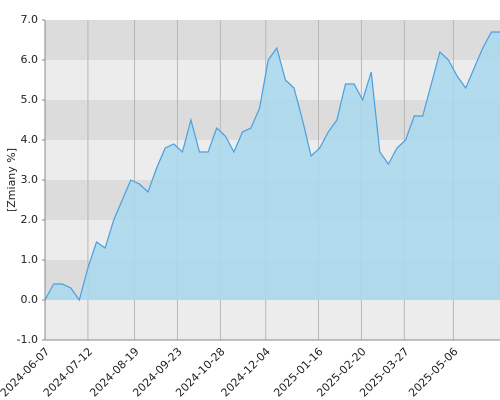  What do you see at coordinates (30, 259) in the screenshot?
I see `y-tick-label: 1.0` at bounding box center [30, 259].